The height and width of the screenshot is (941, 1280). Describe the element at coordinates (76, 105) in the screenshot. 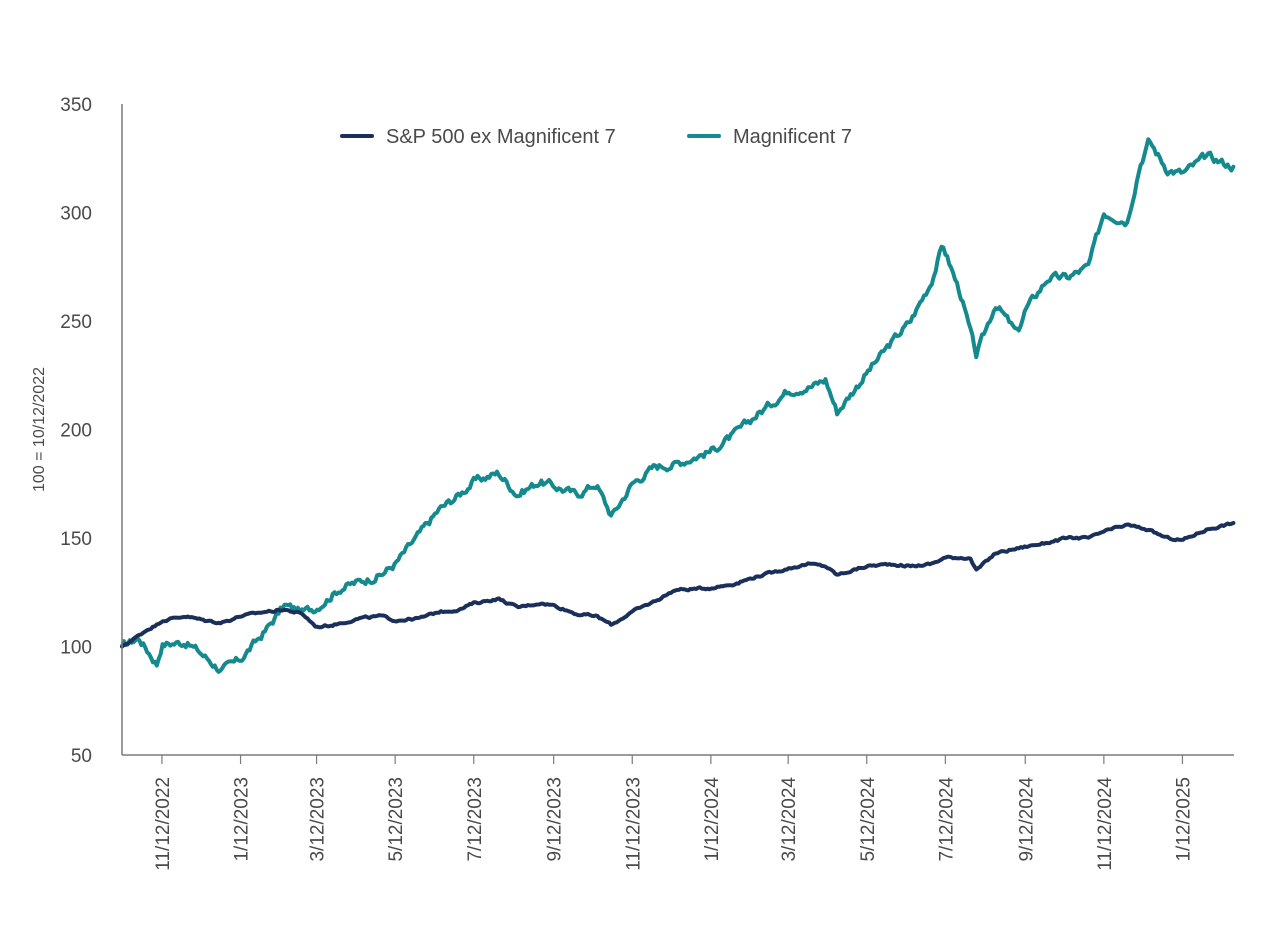

I see `y-tick-label: 350` at that location.